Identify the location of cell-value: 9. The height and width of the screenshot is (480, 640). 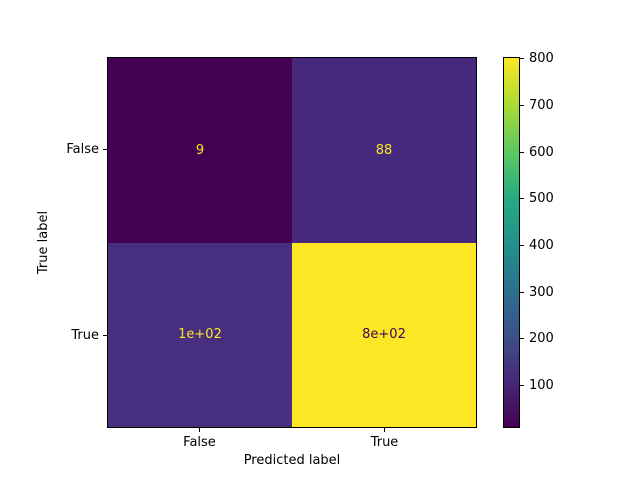
(200, 150).